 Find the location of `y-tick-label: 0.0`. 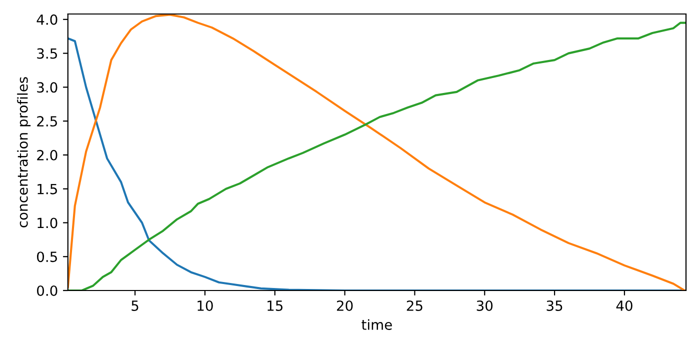

y-tick-label: 0.0 is located at coordinates (47, 290).